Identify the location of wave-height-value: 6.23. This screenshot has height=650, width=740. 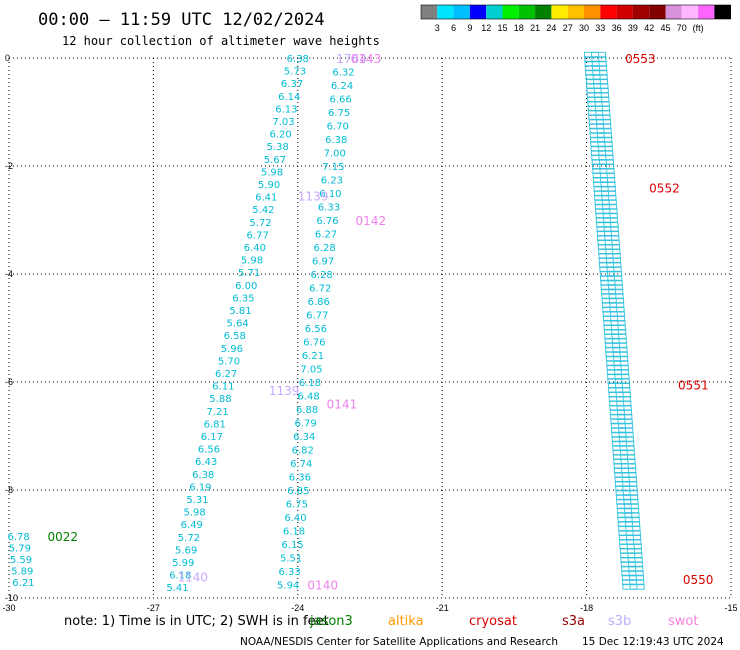
(332, 181).